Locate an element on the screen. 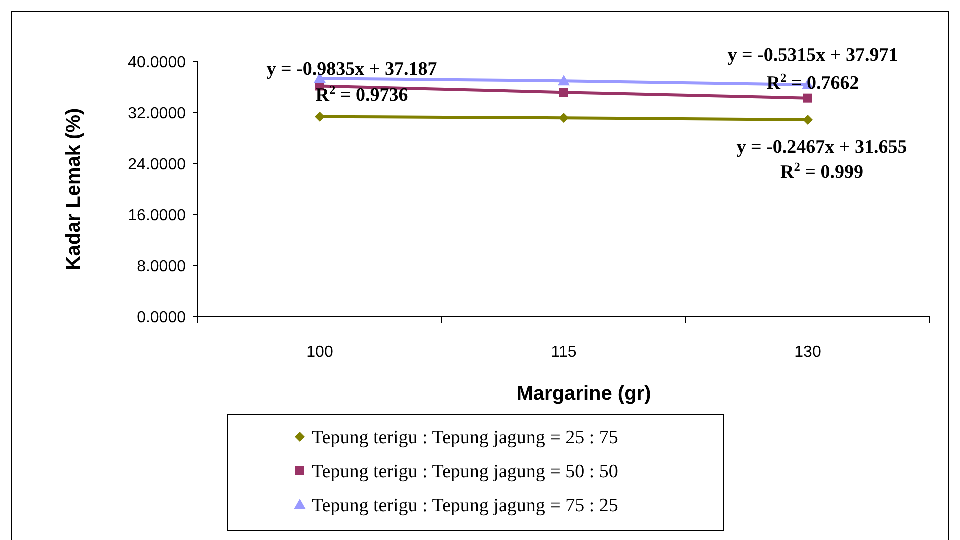 This screenshot has width=960, height=540. y-tick-label: 0.0000 is located at coordinates (161, 318).